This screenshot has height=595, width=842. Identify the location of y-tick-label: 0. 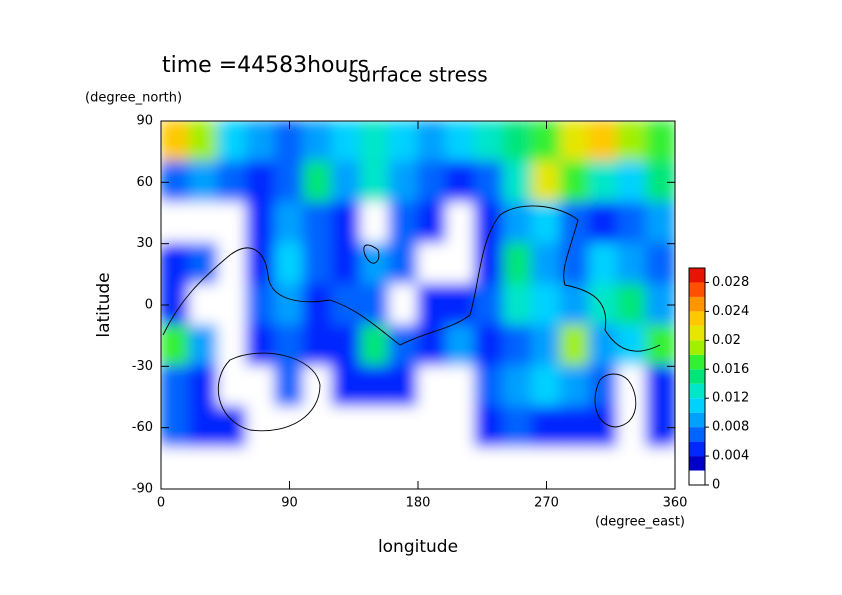
(149, 305).